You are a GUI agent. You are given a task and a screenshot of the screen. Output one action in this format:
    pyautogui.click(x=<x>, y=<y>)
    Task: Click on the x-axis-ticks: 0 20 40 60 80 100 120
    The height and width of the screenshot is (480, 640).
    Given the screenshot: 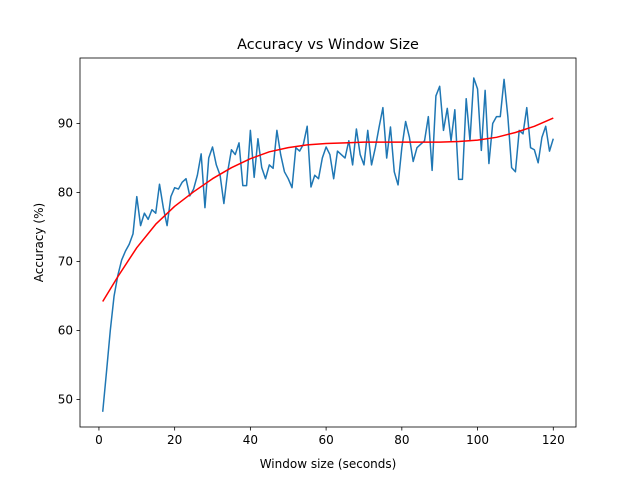 What is the action you would take?
    pyautogui.click(x=330, y=437)
    